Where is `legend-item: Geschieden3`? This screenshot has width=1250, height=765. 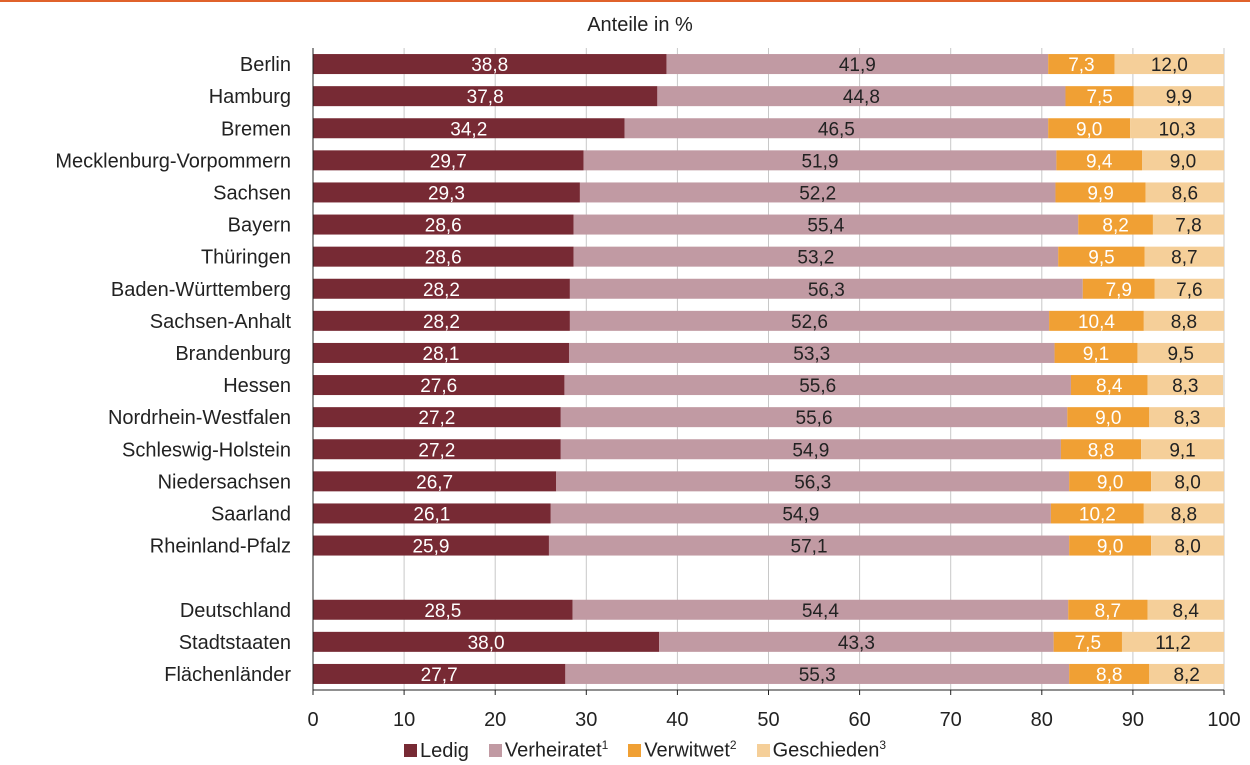 legend-item: Geschieden3 is located at coordinates (821, 750).